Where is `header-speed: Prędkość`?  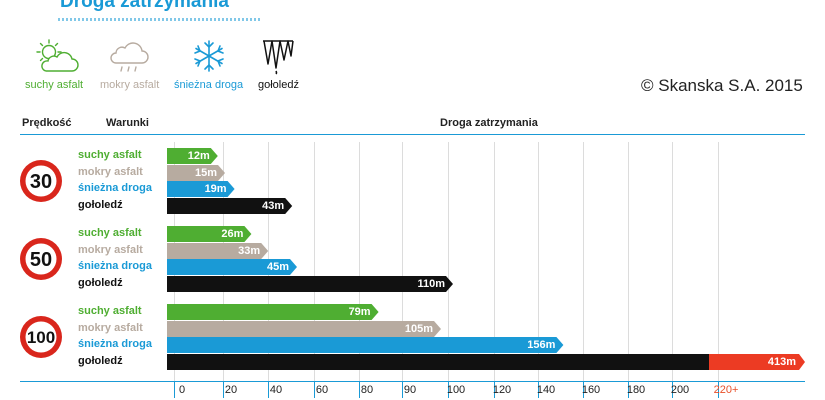 header-speed: Prędkość is located at coordinates (47, 123).